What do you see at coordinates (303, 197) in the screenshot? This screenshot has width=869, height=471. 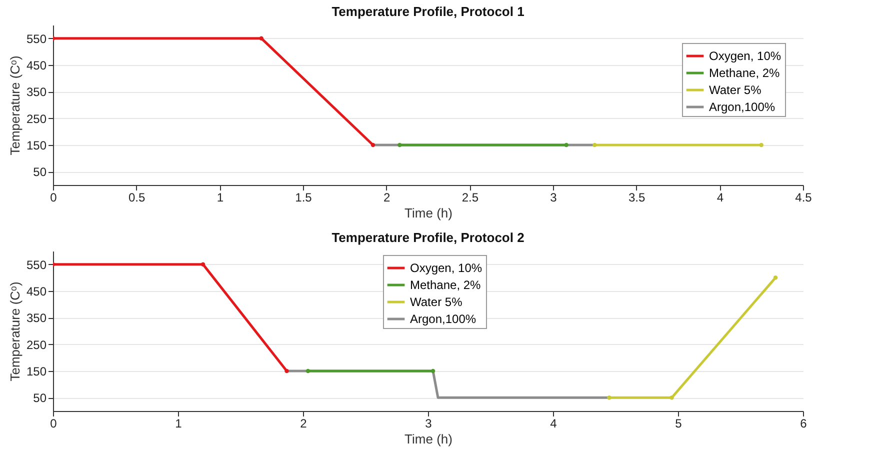 I see `x-tick-label: 1.5` at bounding box center [303, 197].